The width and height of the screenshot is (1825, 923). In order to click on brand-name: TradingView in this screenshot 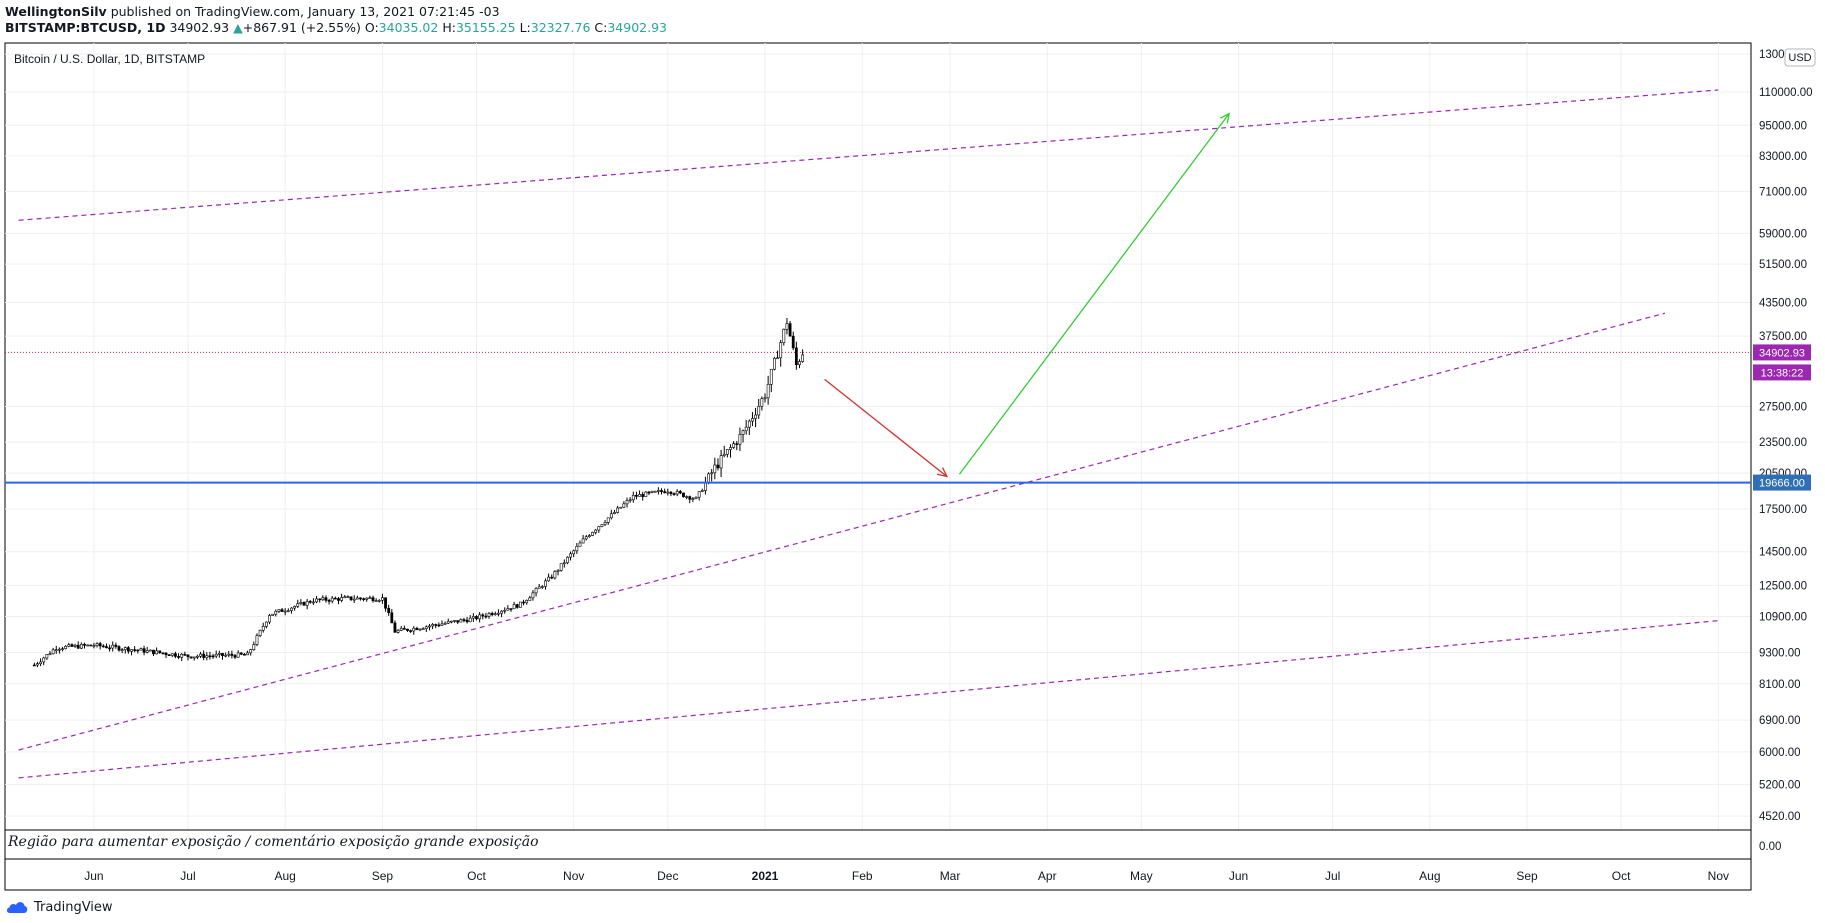, I will do `click(73, 907)`.